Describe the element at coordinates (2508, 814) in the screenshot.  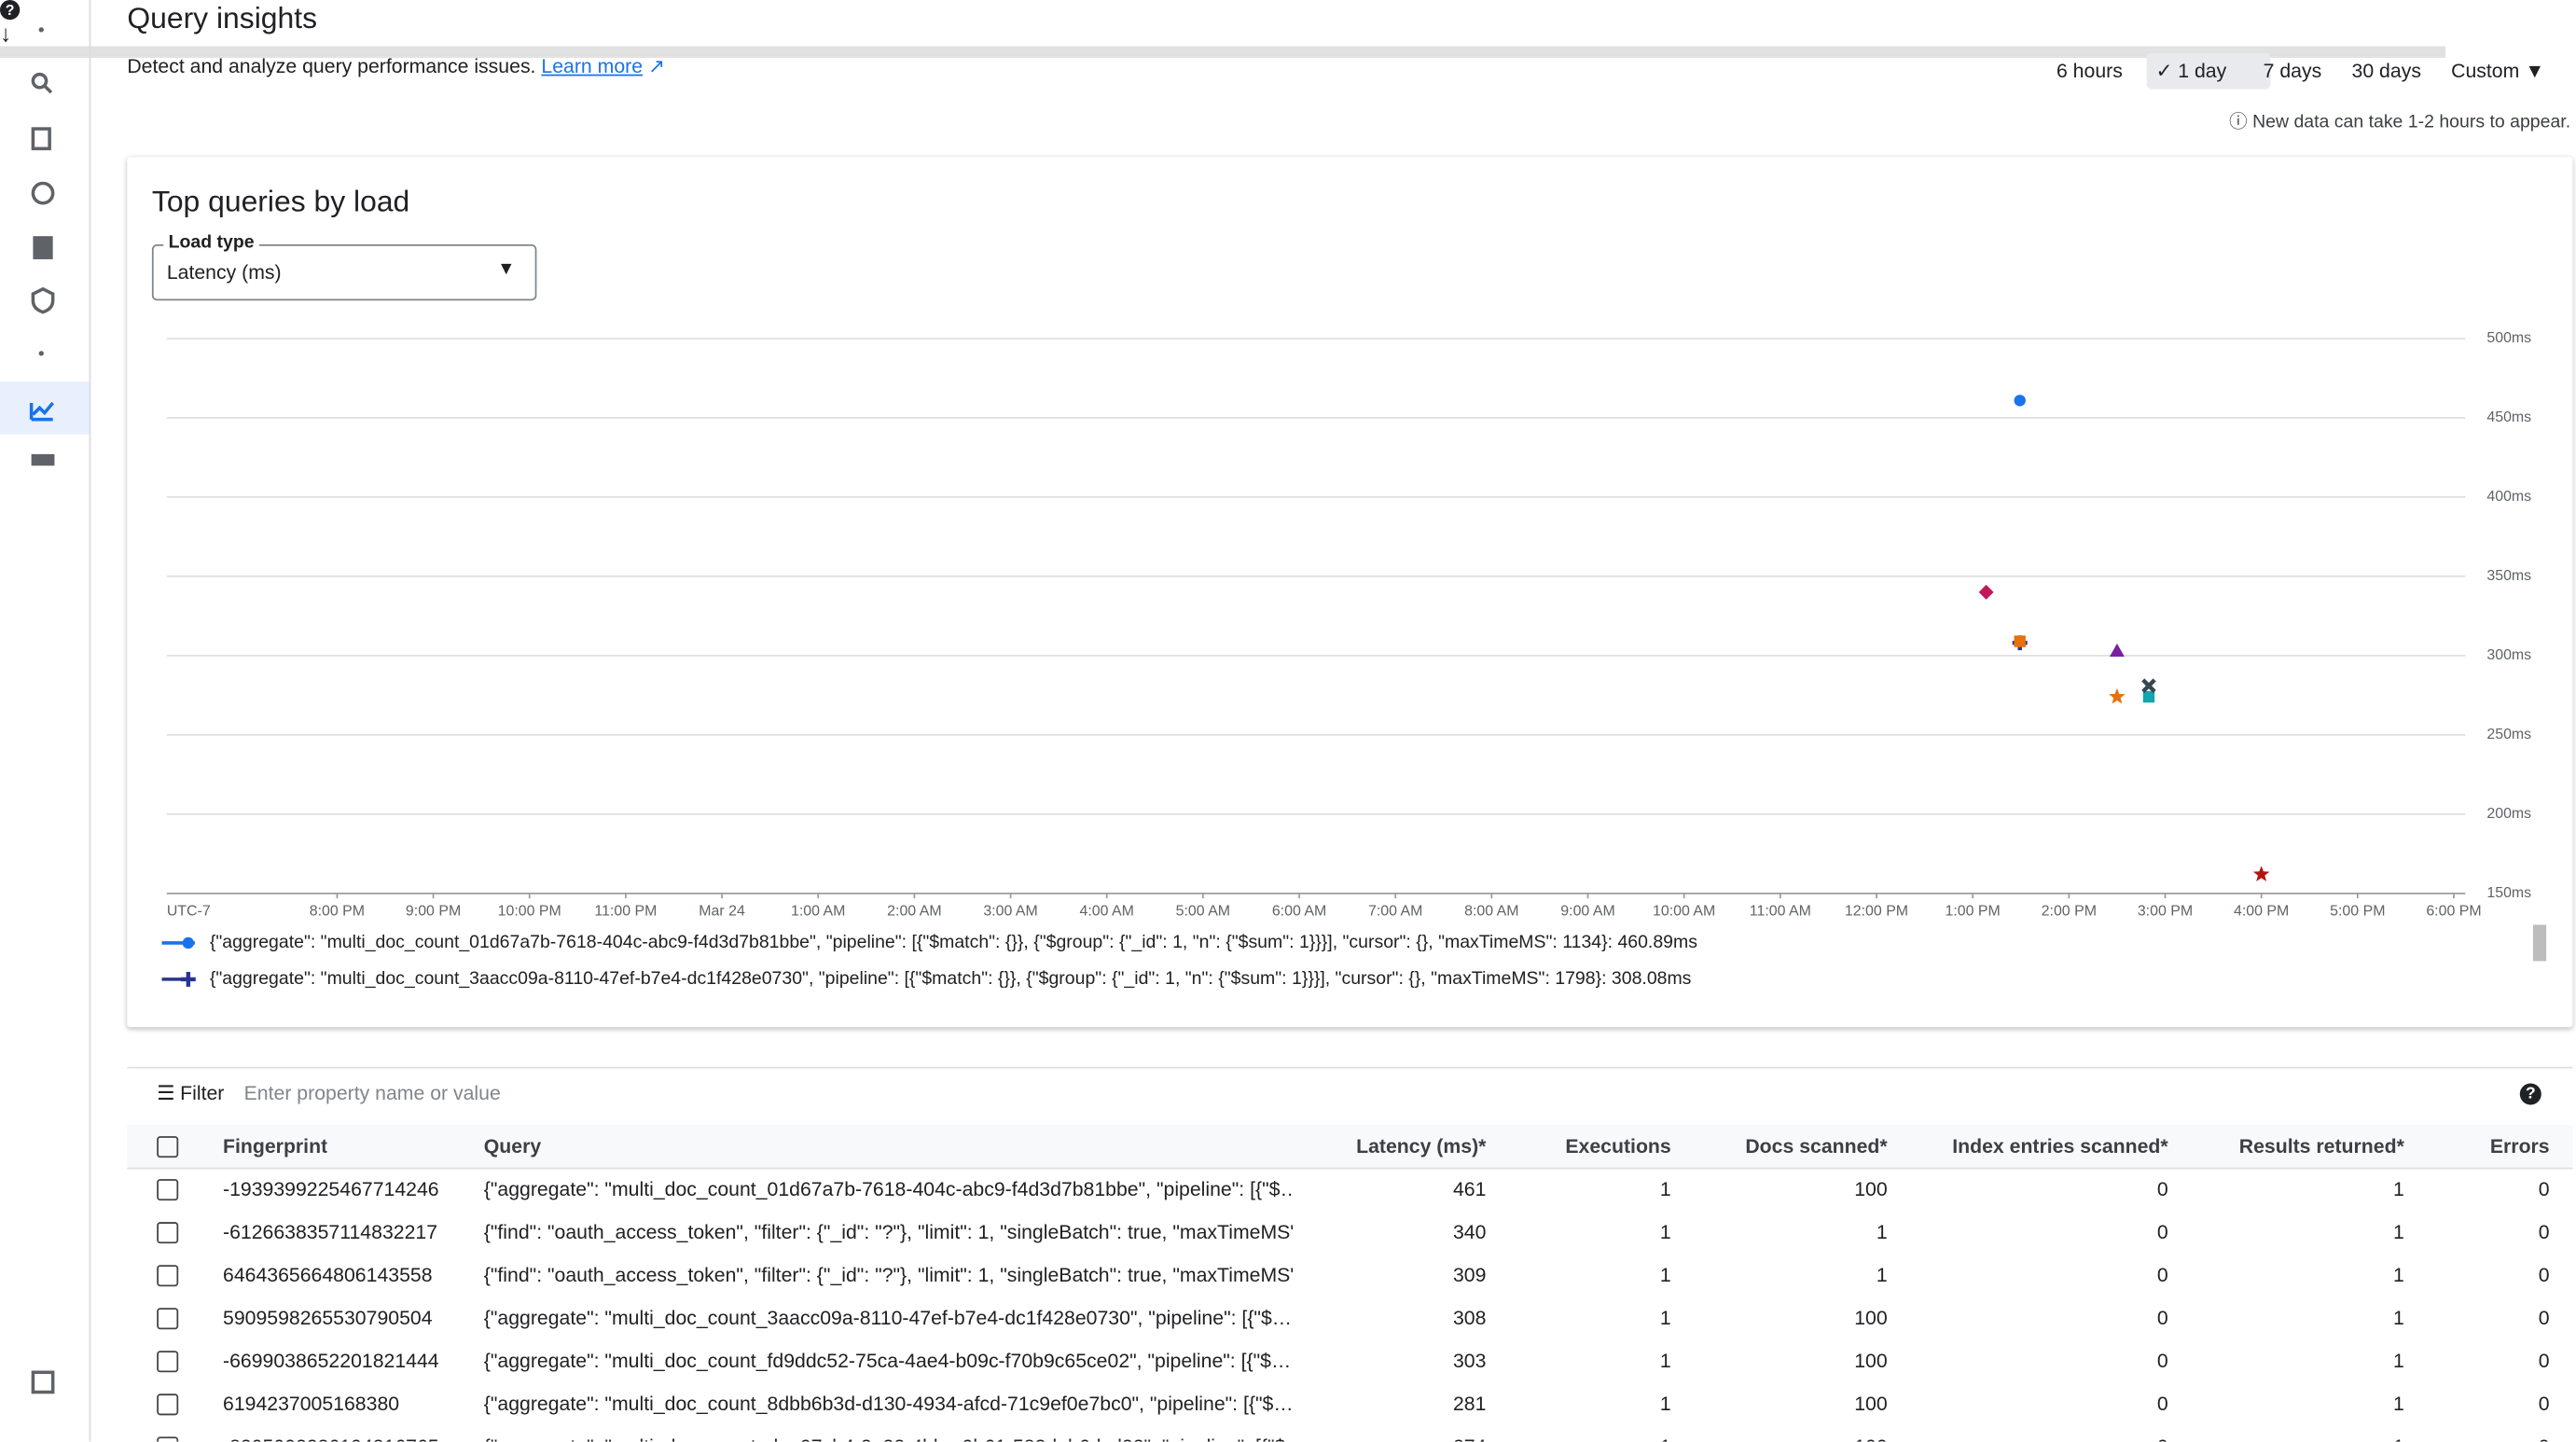
I see `y-tick-label: 200ms` at that location.